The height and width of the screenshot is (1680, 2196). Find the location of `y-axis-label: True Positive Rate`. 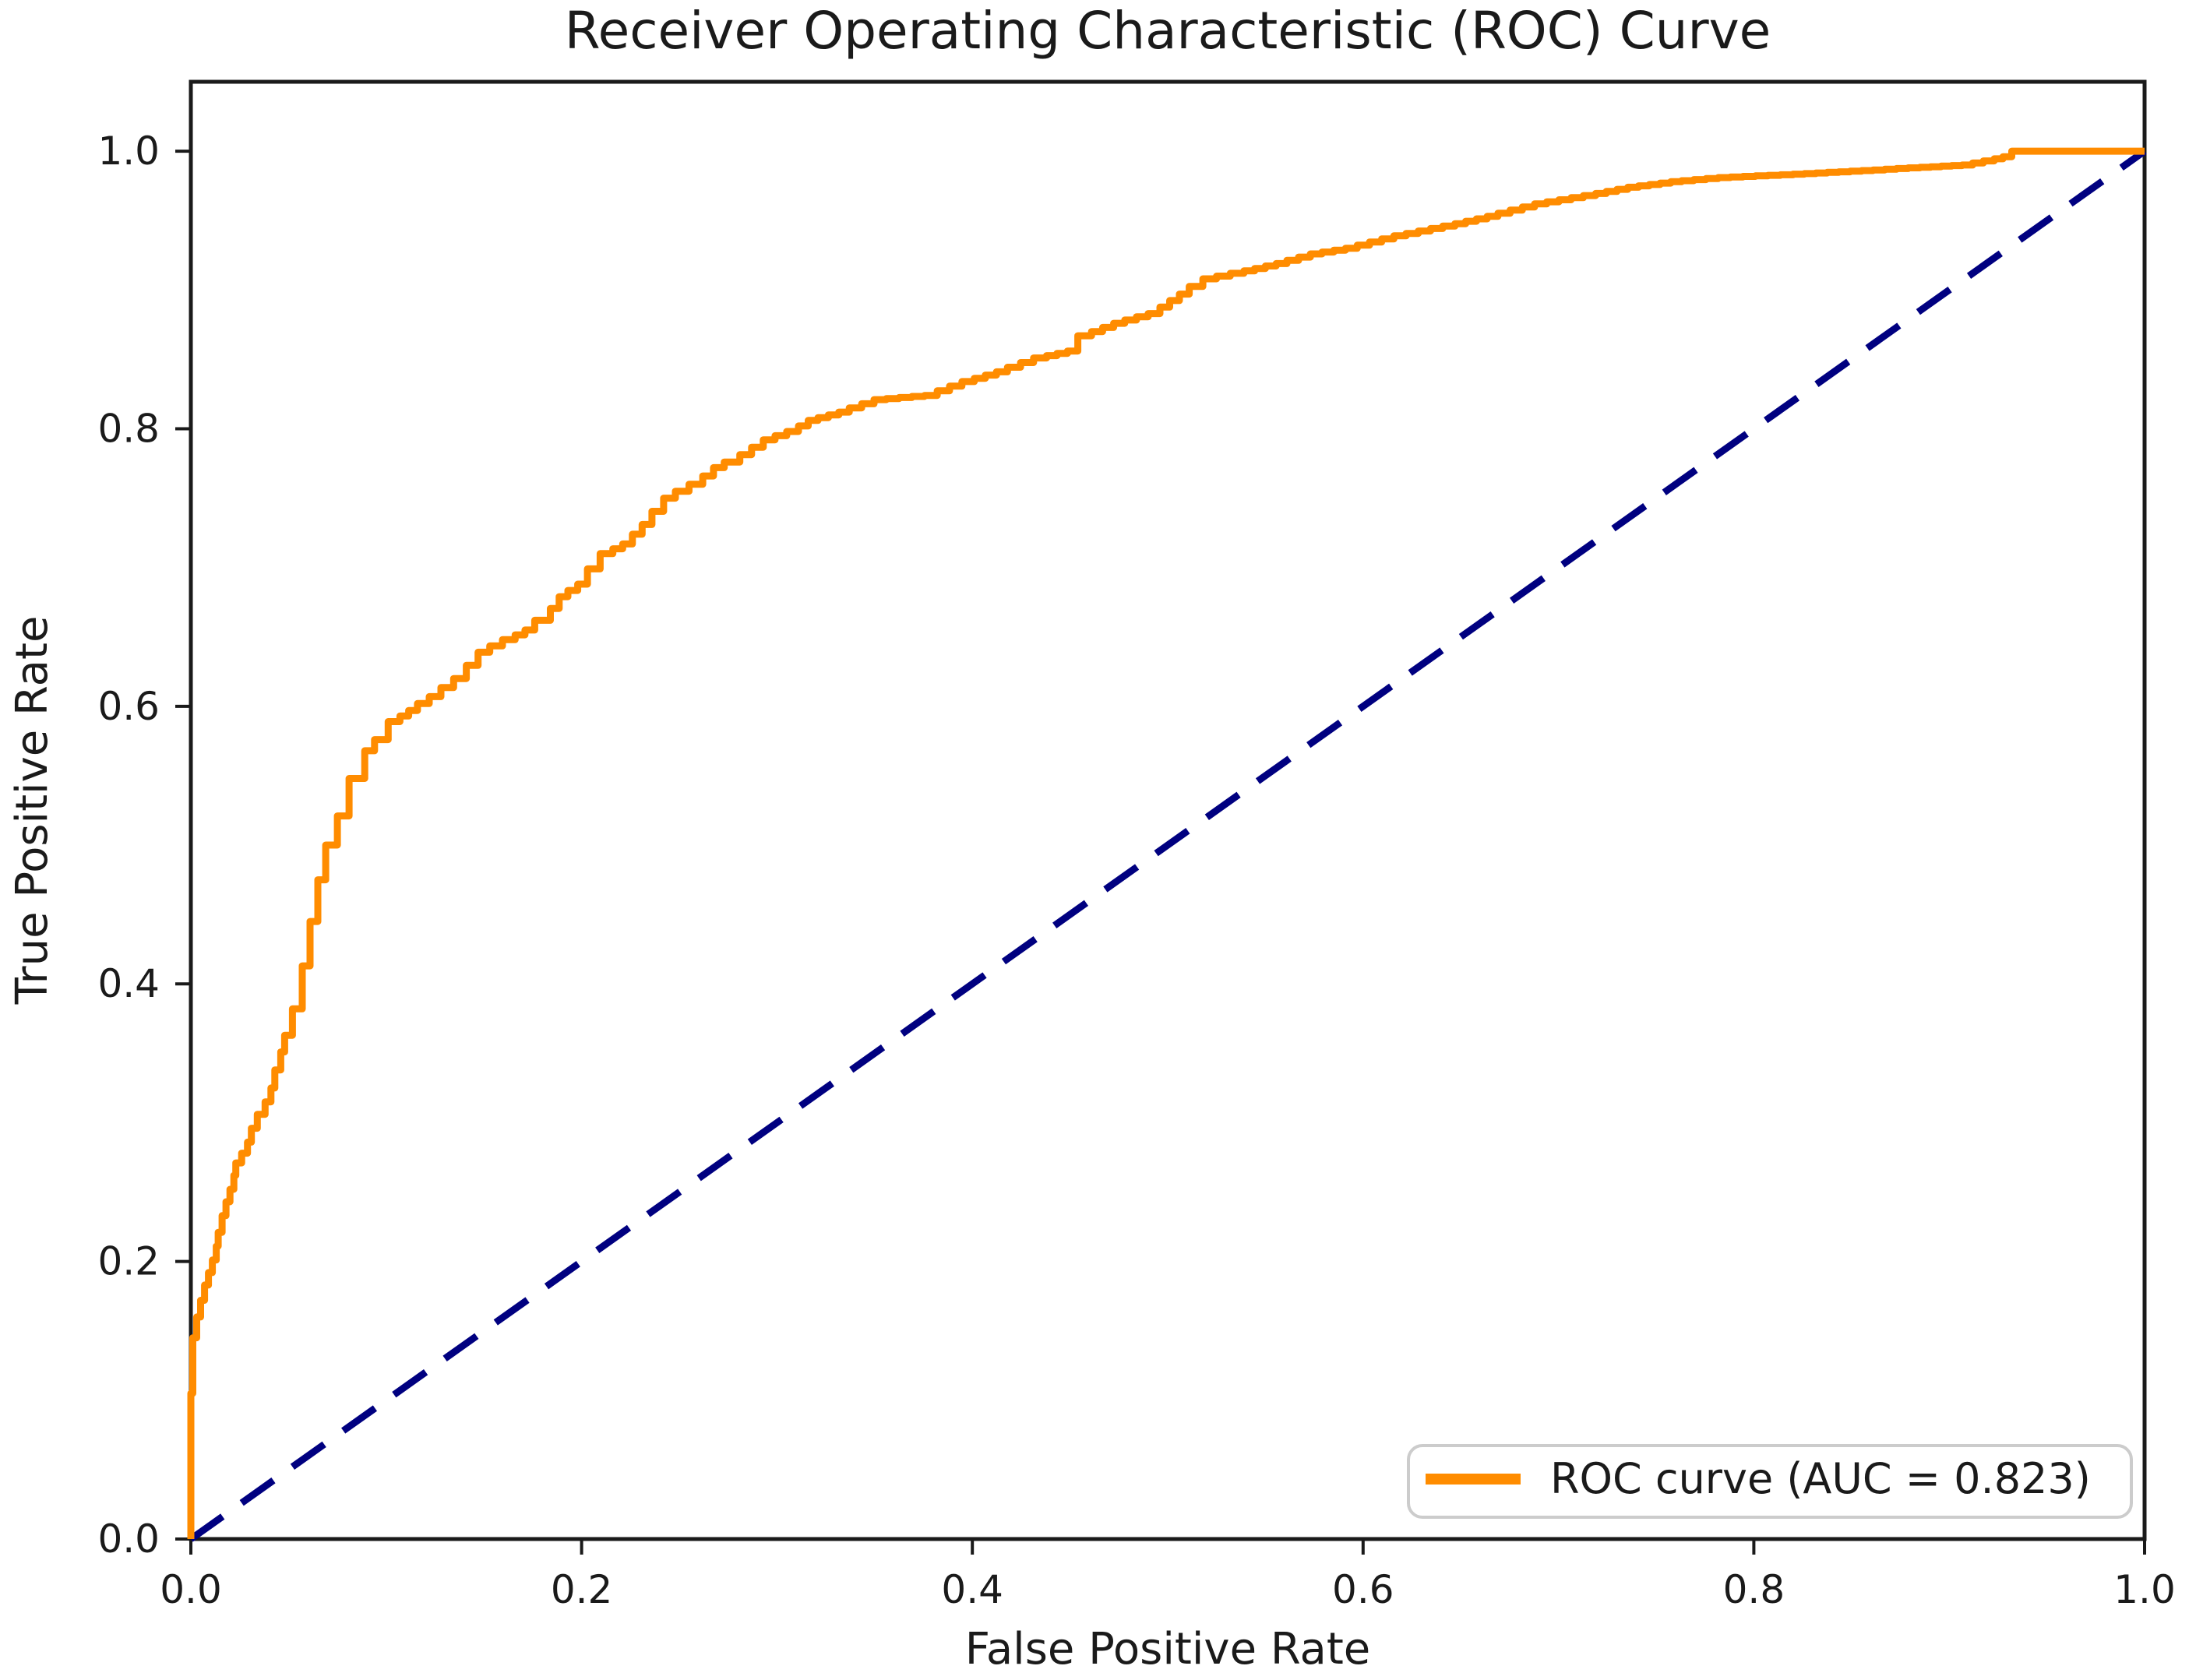

y-axis-label: True Positive Rate is located at coordinates (32, 811).